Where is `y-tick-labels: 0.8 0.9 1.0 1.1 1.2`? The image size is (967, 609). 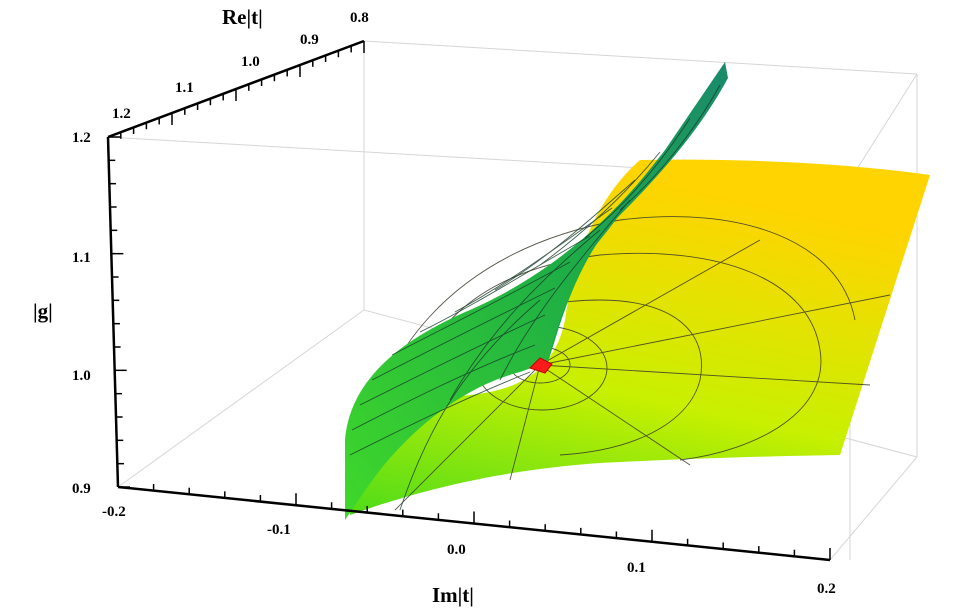 y-tick-labels: 0.8 0.9 1.0 1.1 1.2 is located at coordinates (240, 66).